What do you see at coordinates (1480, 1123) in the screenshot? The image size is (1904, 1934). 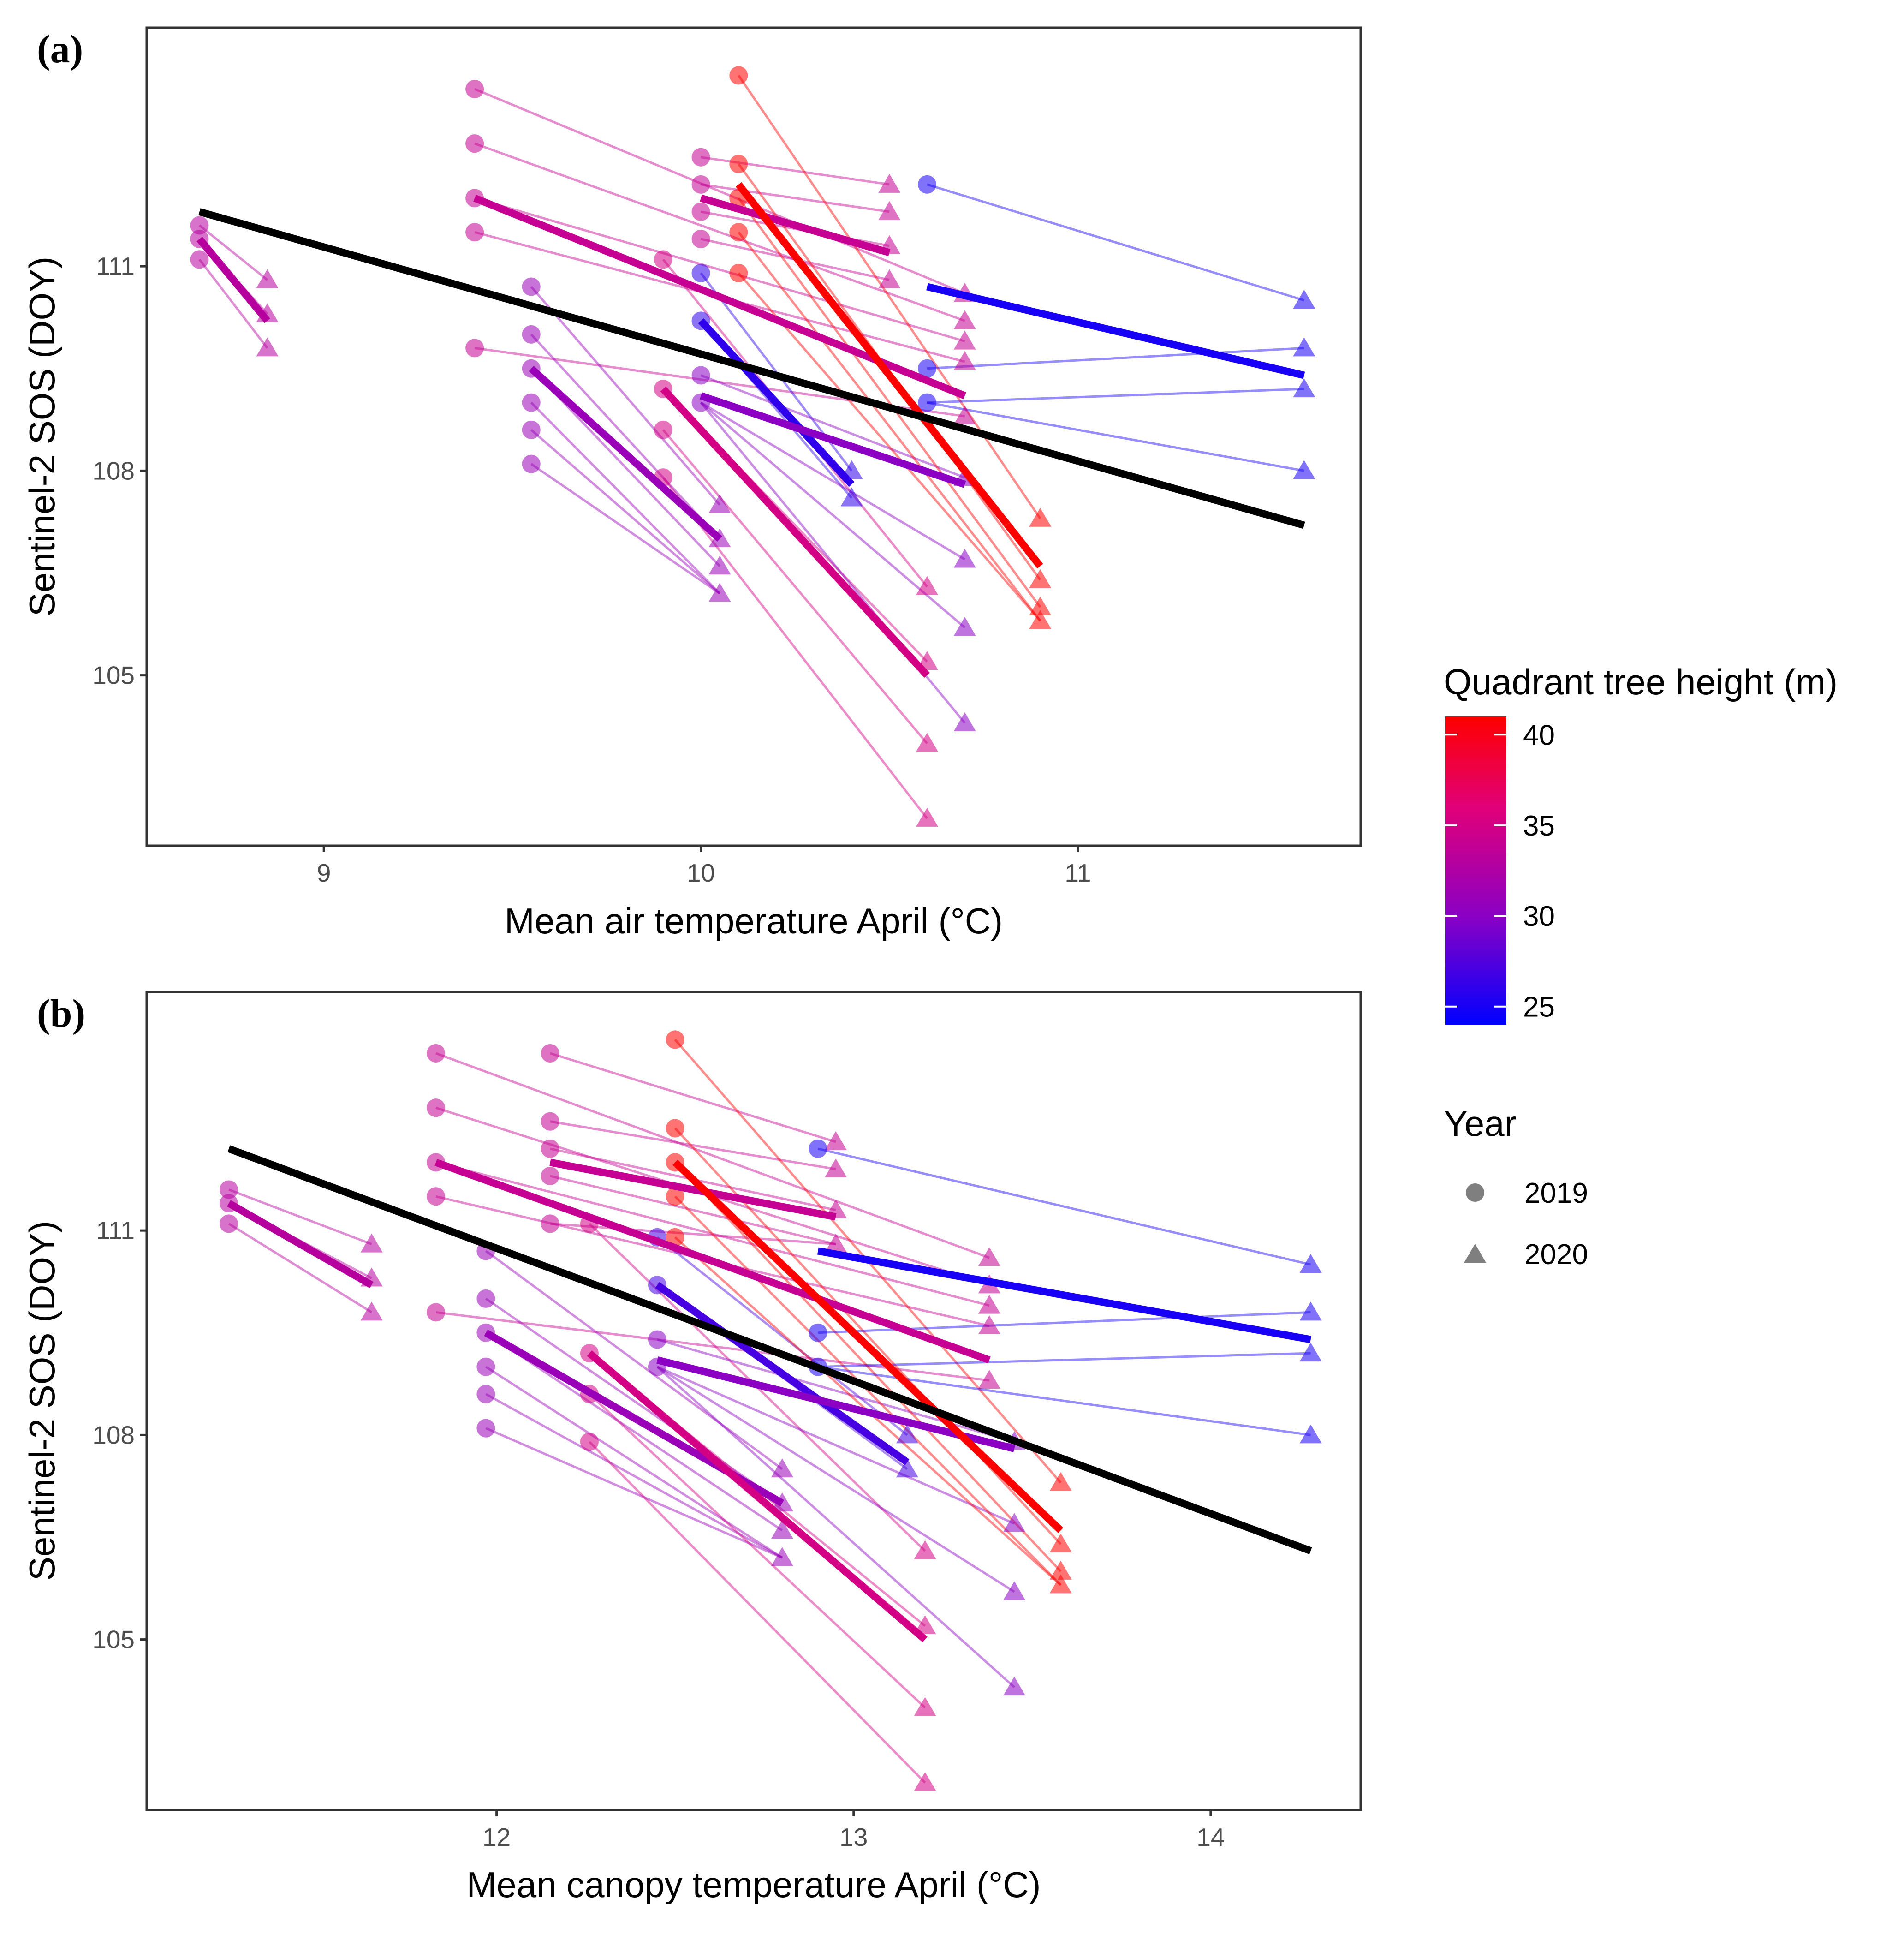 I see `year-legend-title: Year` at bounding box center [1480, 1123].